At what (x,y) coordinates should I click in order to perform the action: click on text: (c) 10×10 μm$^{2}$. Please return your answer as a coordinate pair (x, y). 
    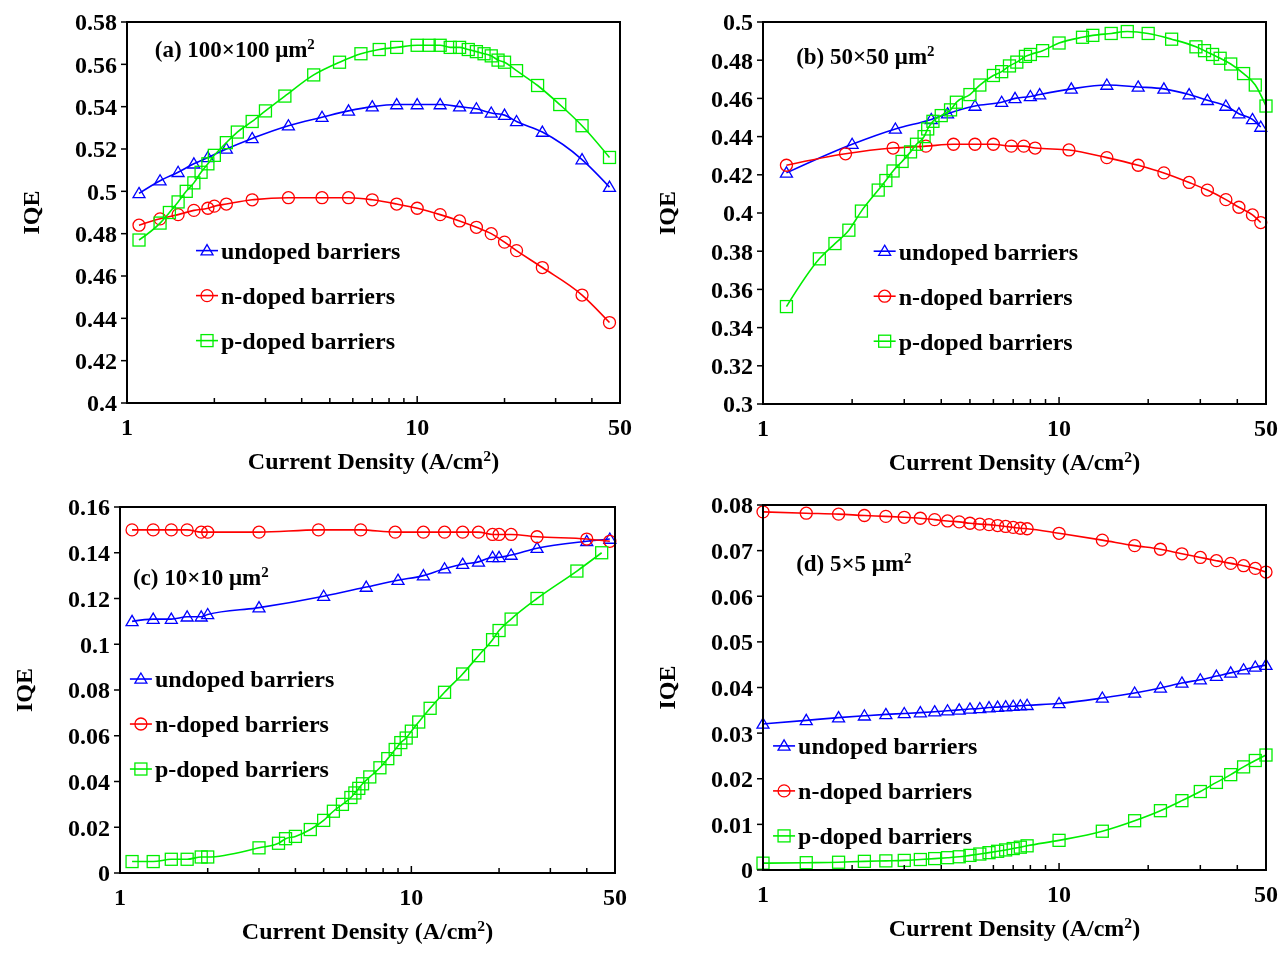
    Looking at the image, I should click on (200, 576).